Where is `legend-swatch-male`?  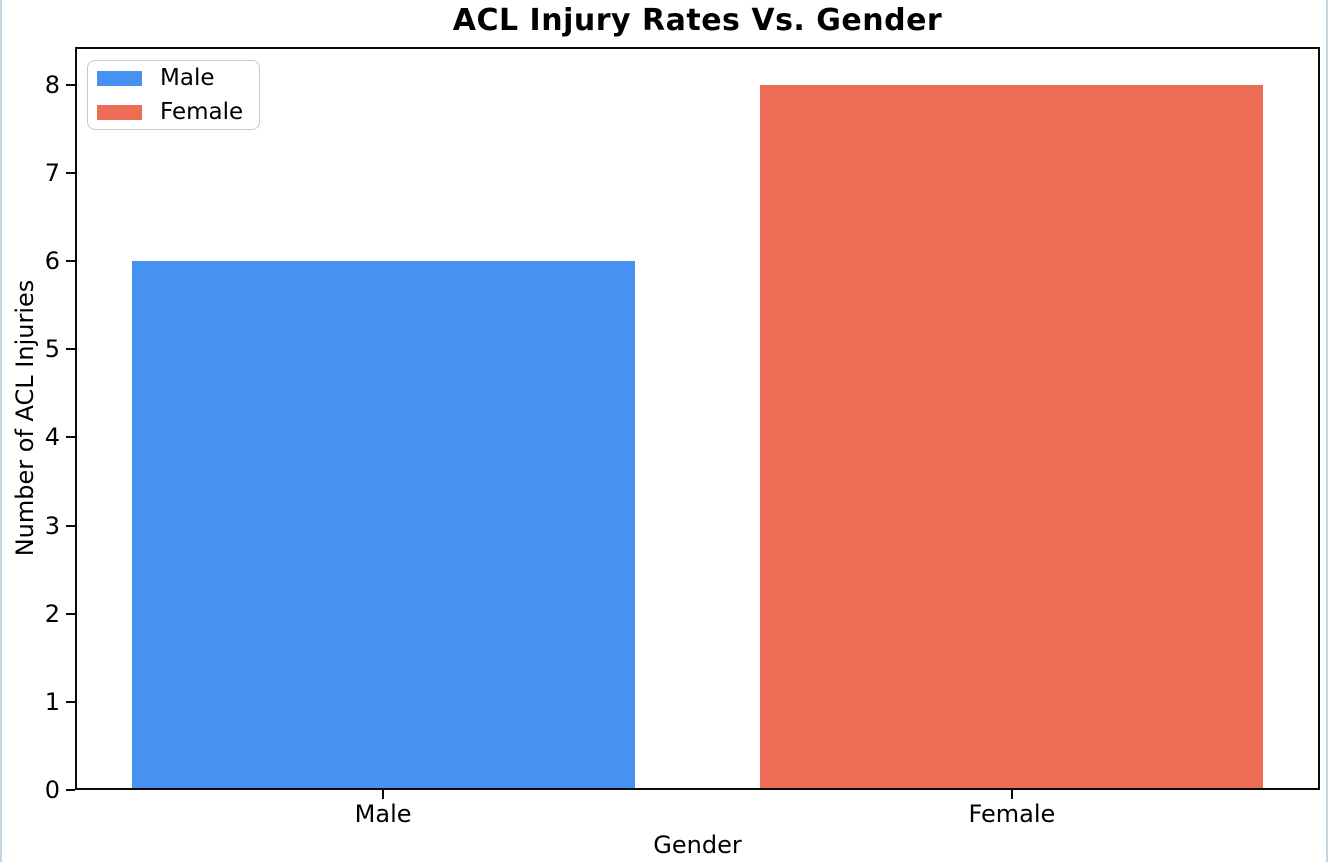 legend-swatch-male is located at coordinates (119, 78).